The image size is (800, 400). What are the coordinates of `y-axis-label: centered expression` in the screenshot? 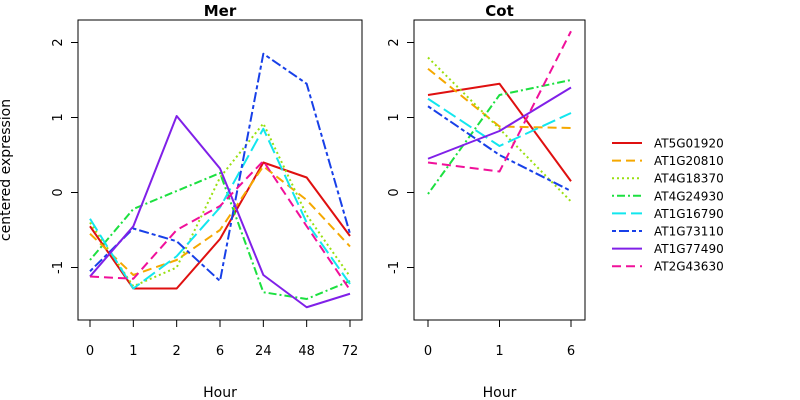 It's located at (7, 170).